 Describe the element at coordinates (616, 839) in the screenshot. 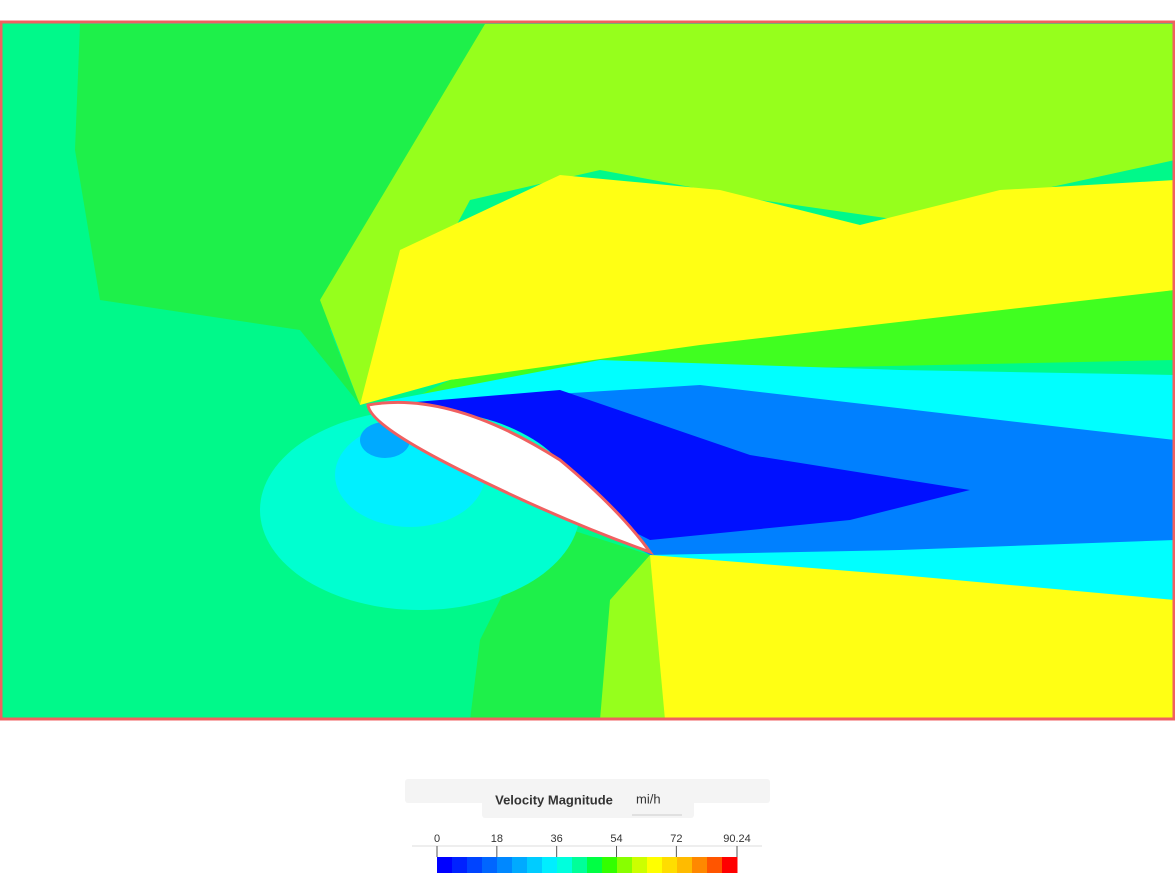

I see `tick-label: 54` at that location.